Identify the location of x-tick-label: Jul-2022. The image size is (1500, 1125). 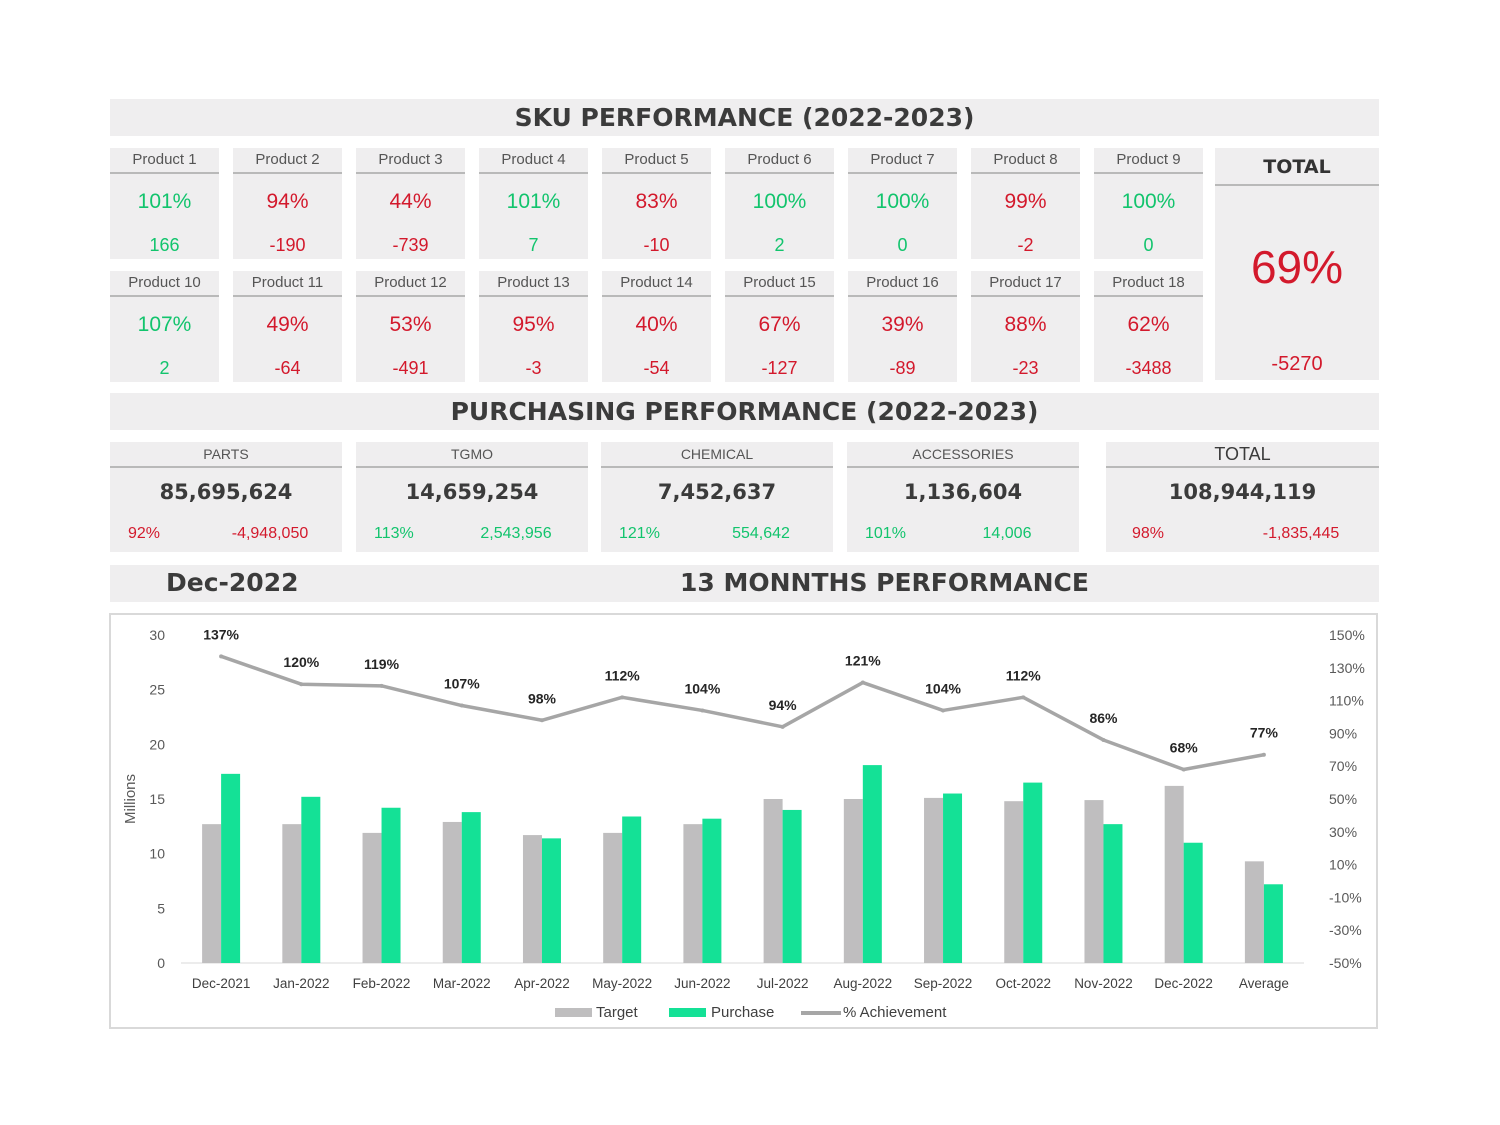
(783, 983).